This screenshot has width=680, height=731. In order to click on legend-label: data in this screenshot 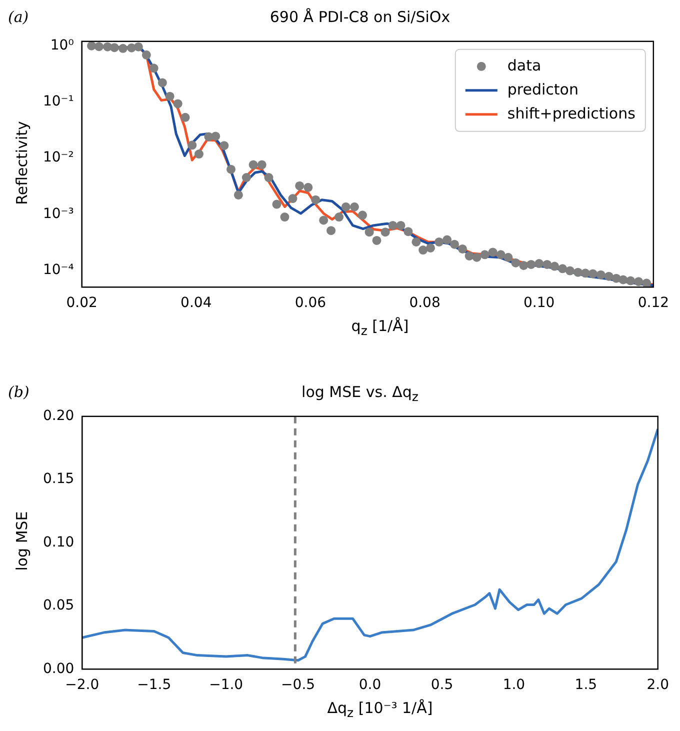, I will do `click(524, 65)`.